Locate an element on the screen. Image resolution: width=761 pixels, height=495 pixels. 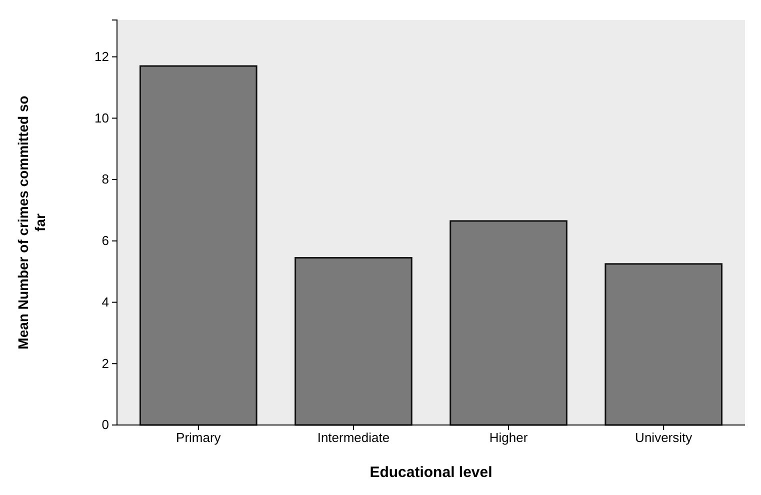
y-tick-label: 6 is located at coordinates (105, 240).